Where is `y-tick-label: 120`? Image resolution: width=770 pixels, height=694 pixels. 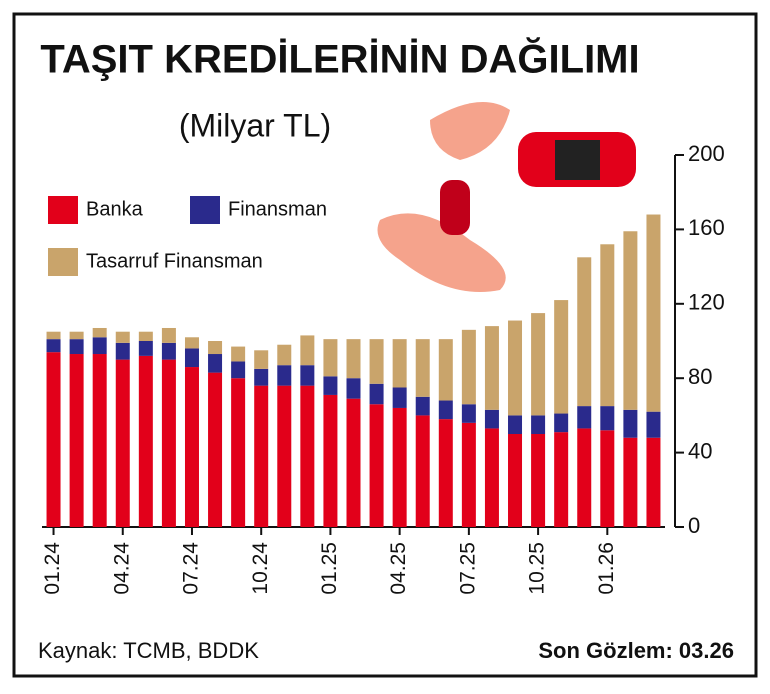
y-tick-label: 120 is located at coordinates (706, 302).